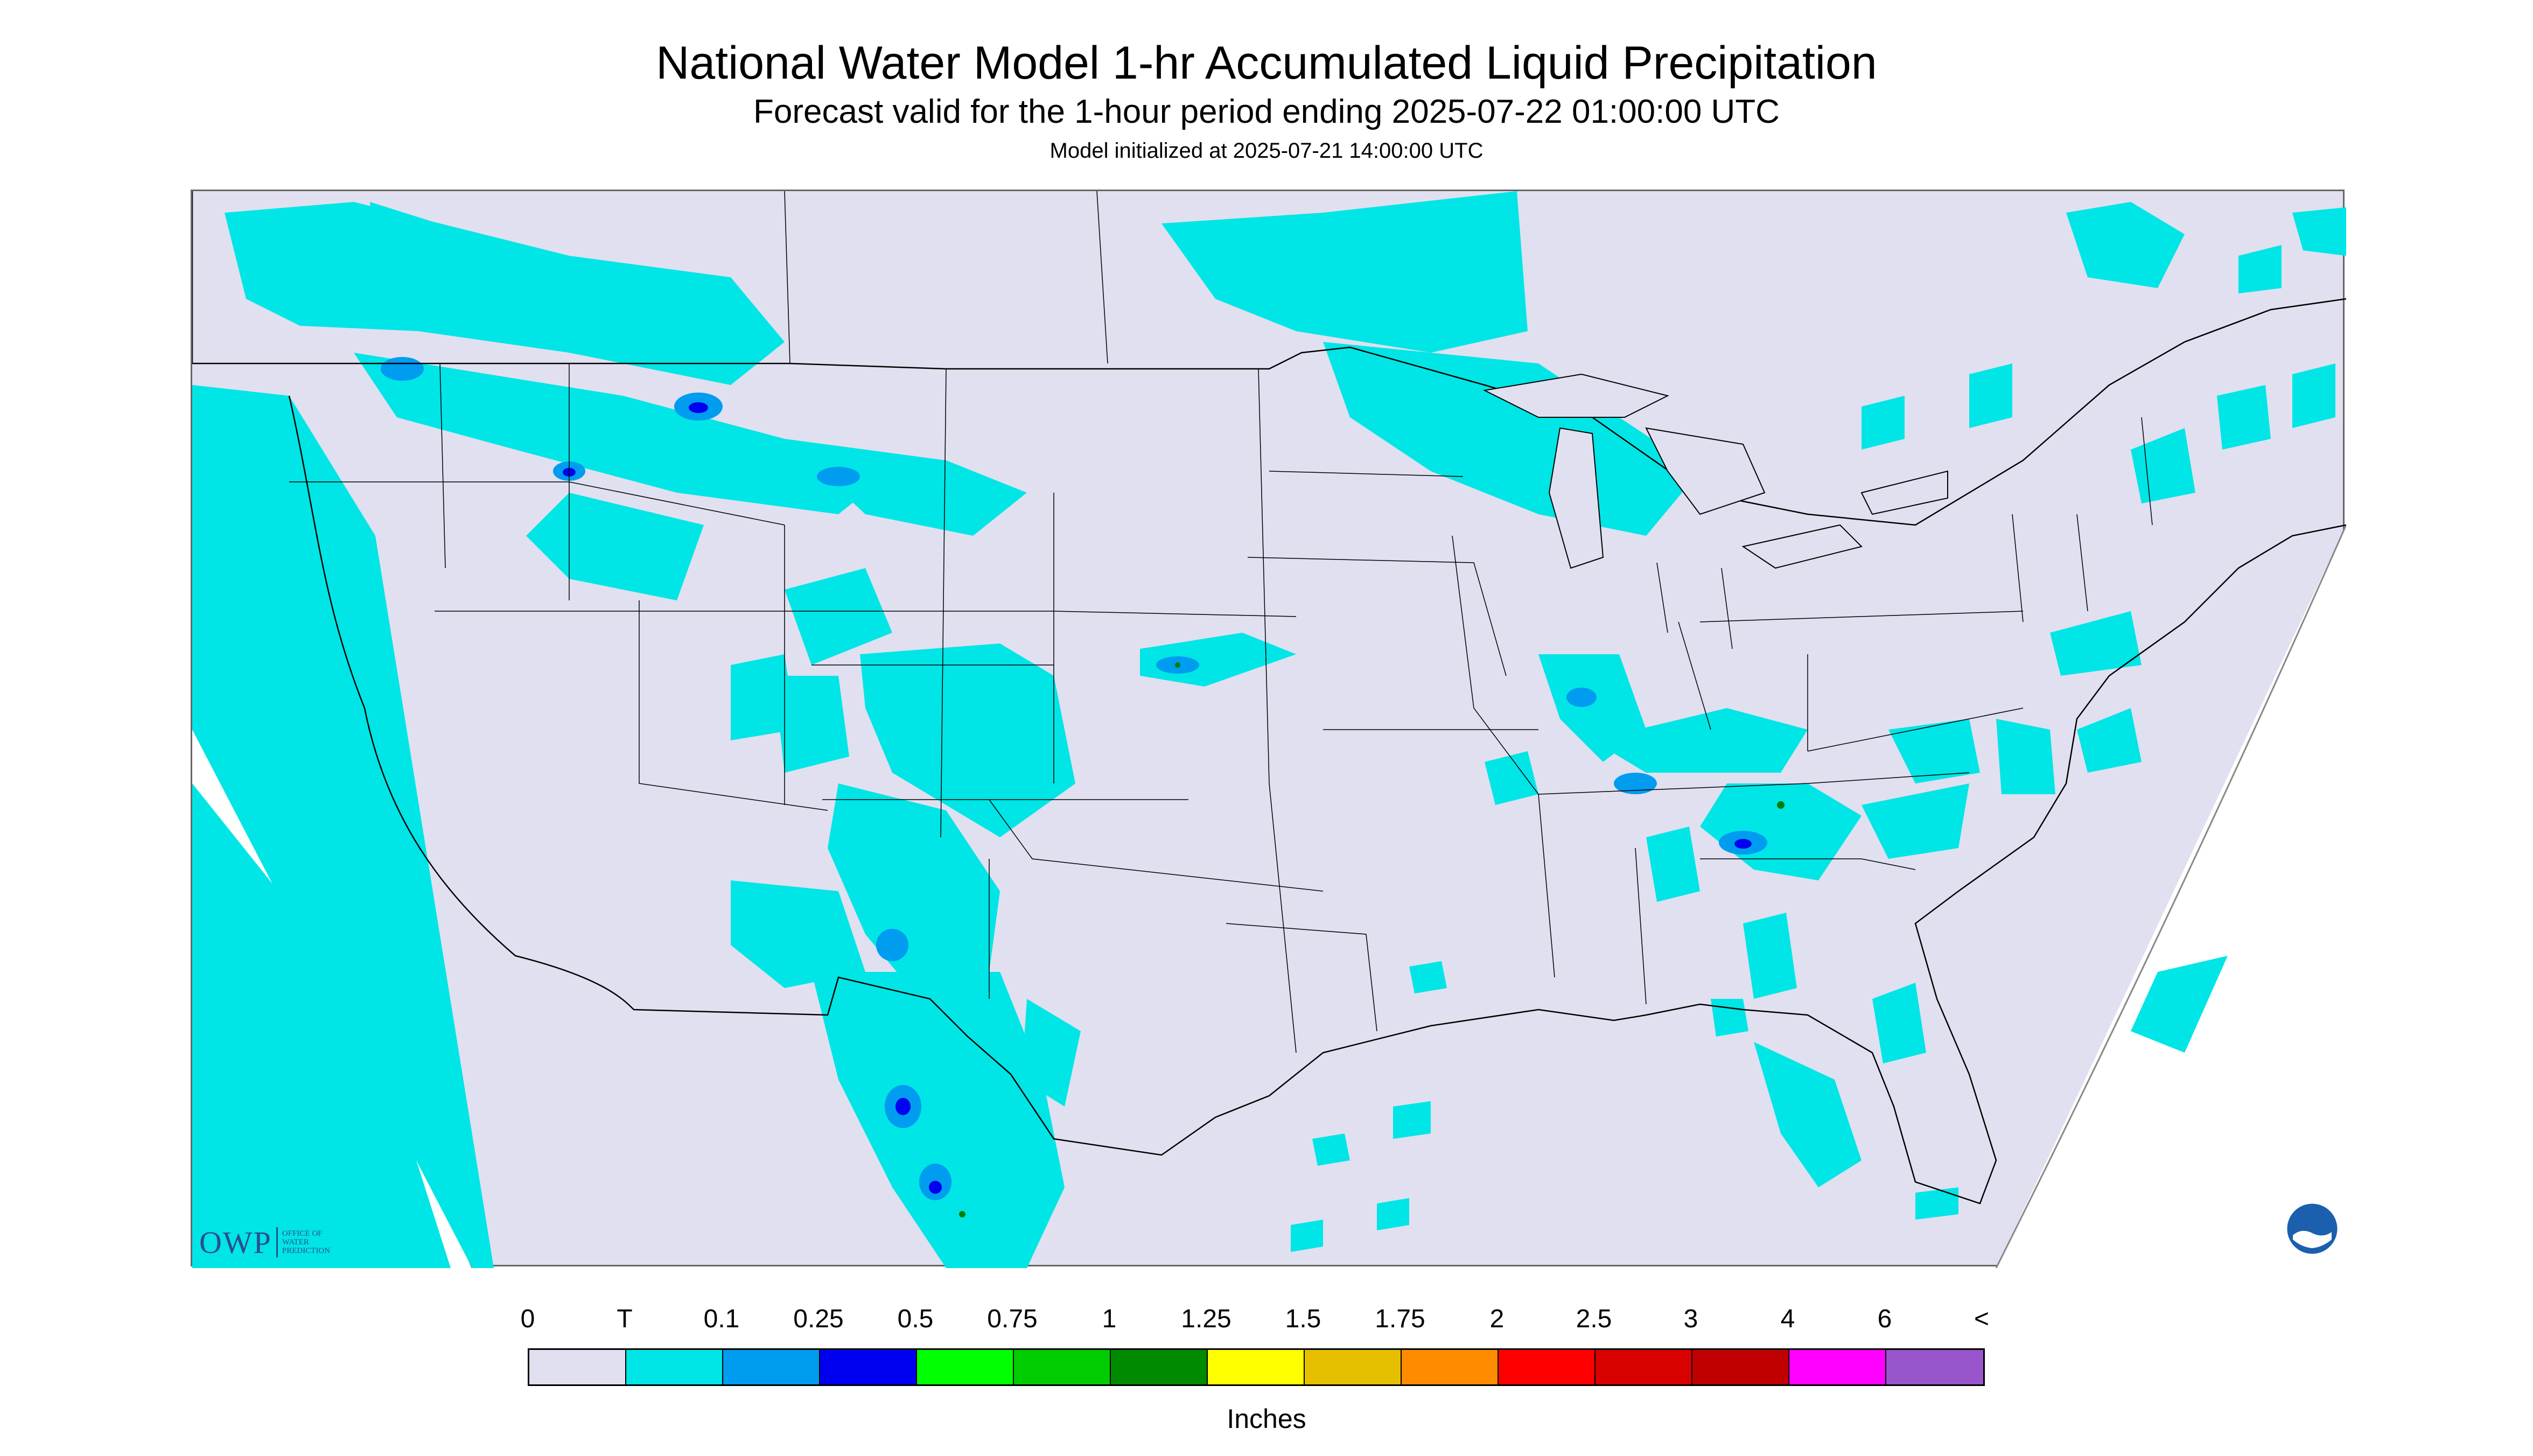  I want to click on legend-tick-label: 3, so click(1691, 1319).